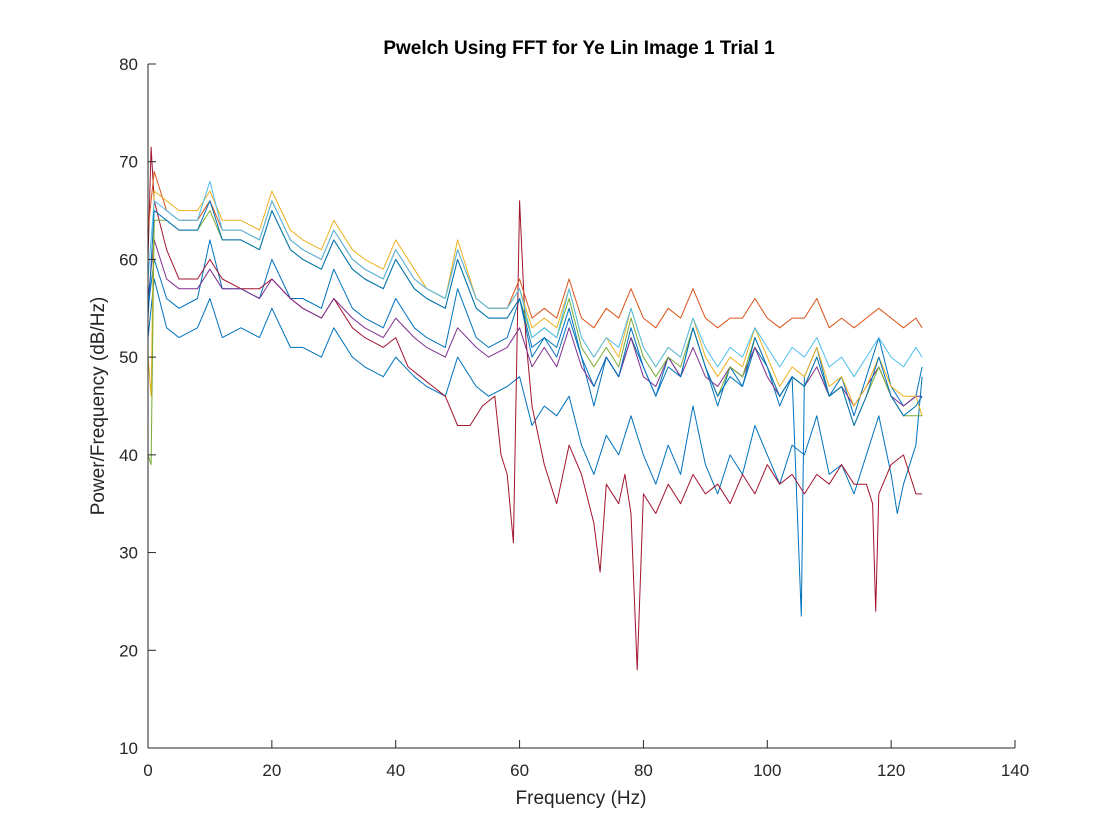 The width and height of the screenshot is (1120, 840). What do you see at coordinates (643, 770) in the screenshot?
I see `x-tick-label: 80` at bounding box center [643, 770].